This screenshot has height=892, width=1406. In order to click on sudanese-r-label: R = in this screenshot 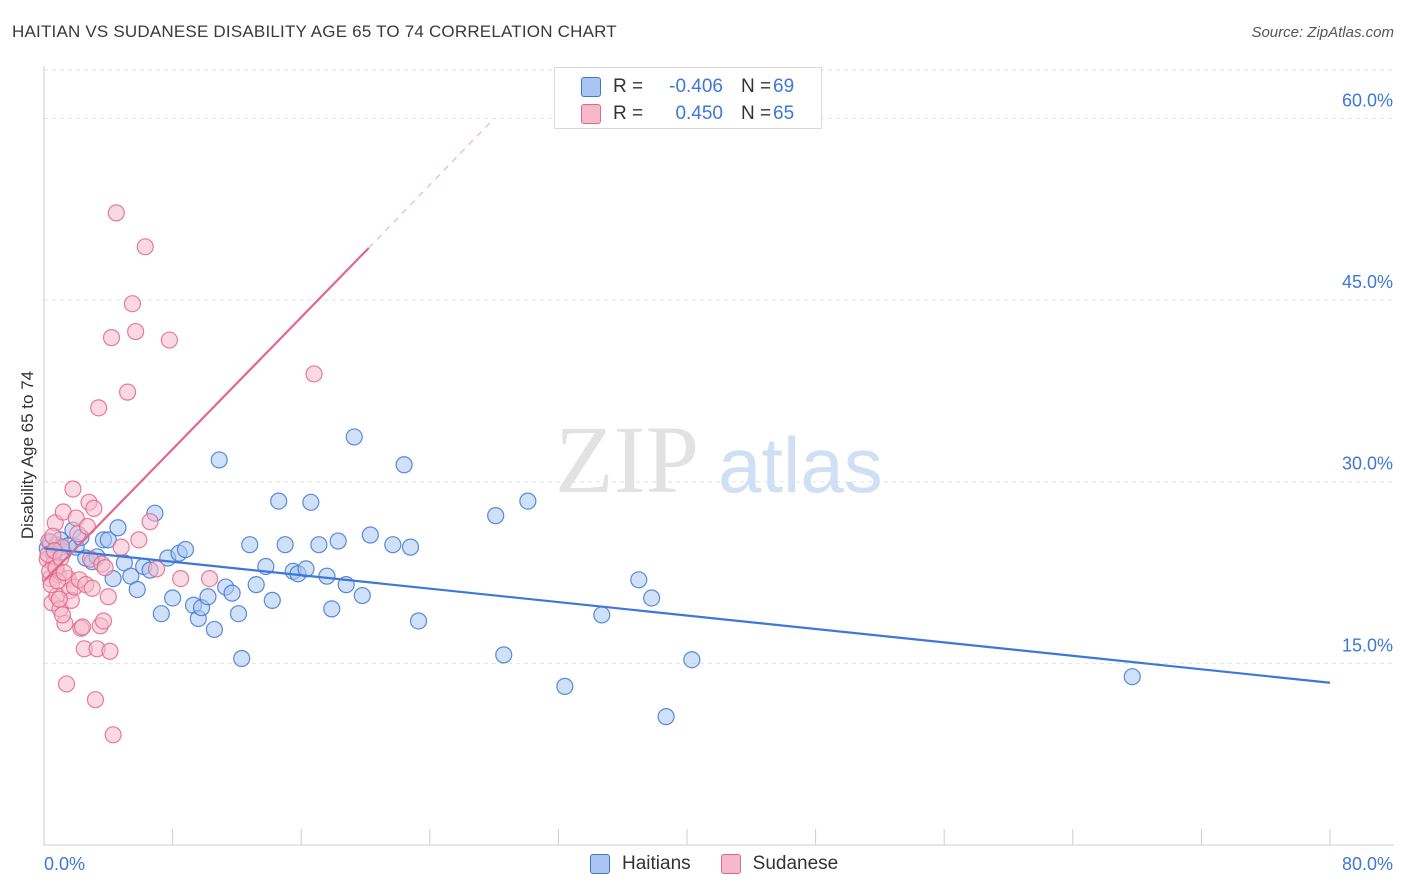, I will do `click(628, 113)`.